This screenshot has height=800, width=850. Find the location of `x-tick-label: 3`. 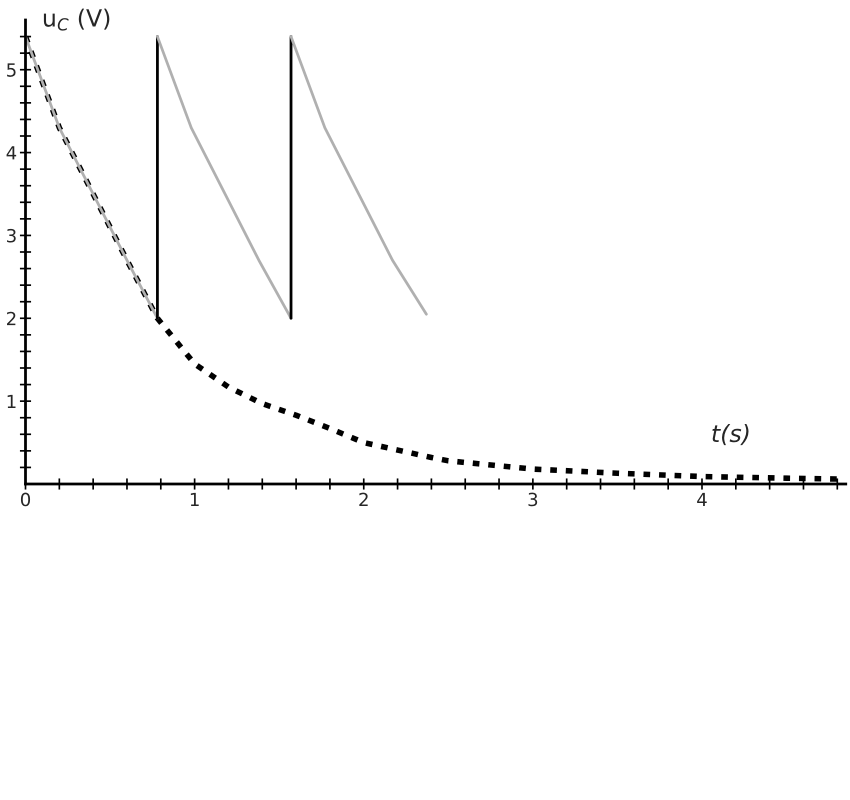

x-tick-label: 3 is located at coordinates (533, 499).